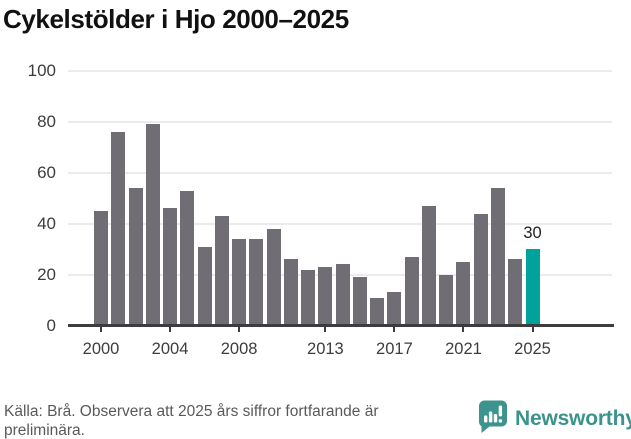 The image size is (631, 439). Describe the element at coordinates (428, 265) in the screenshot. I see `bar-2019` at that location.